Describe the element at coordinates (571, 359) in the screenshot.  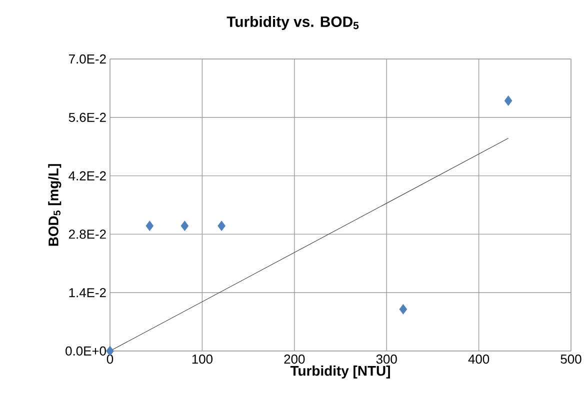
I see `x-tick-label: 500` at that location.